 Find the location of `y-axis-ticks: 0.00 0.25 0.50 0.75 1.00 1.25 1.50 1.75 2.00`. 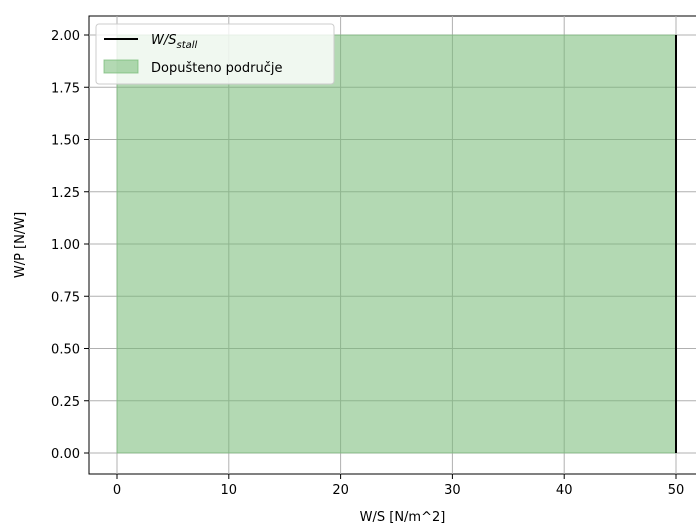

y-axis-ticks: 0.00 0.25 0.50 0.75 1.00 1.25 1.50 1.75 2.00 is located at coordinates (70, 245).